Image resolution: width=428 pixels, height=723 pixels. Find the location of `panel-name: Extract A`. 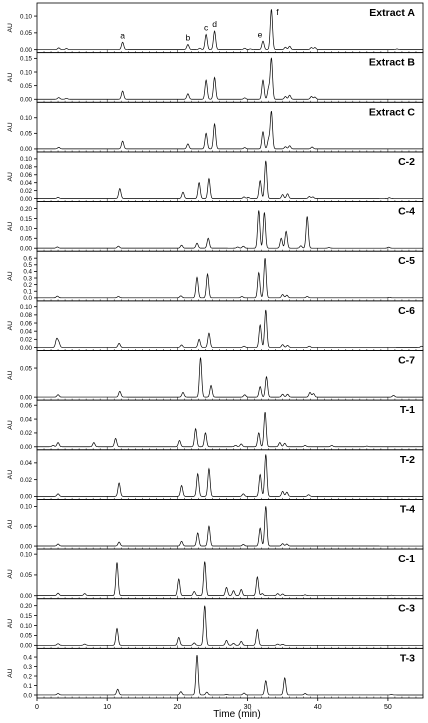

panel-name: Extract A is located at coordinates (392, 13).